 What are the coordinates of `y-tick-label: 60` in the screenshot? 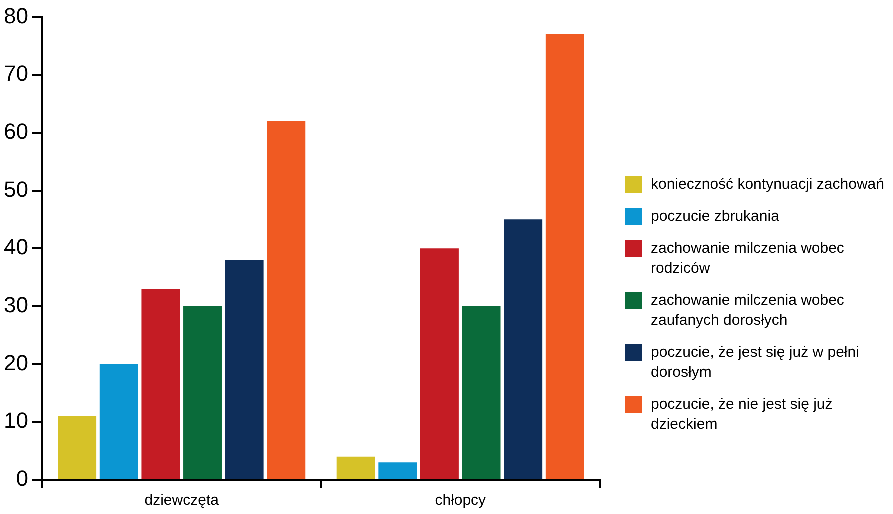 It's located at (16, 131).